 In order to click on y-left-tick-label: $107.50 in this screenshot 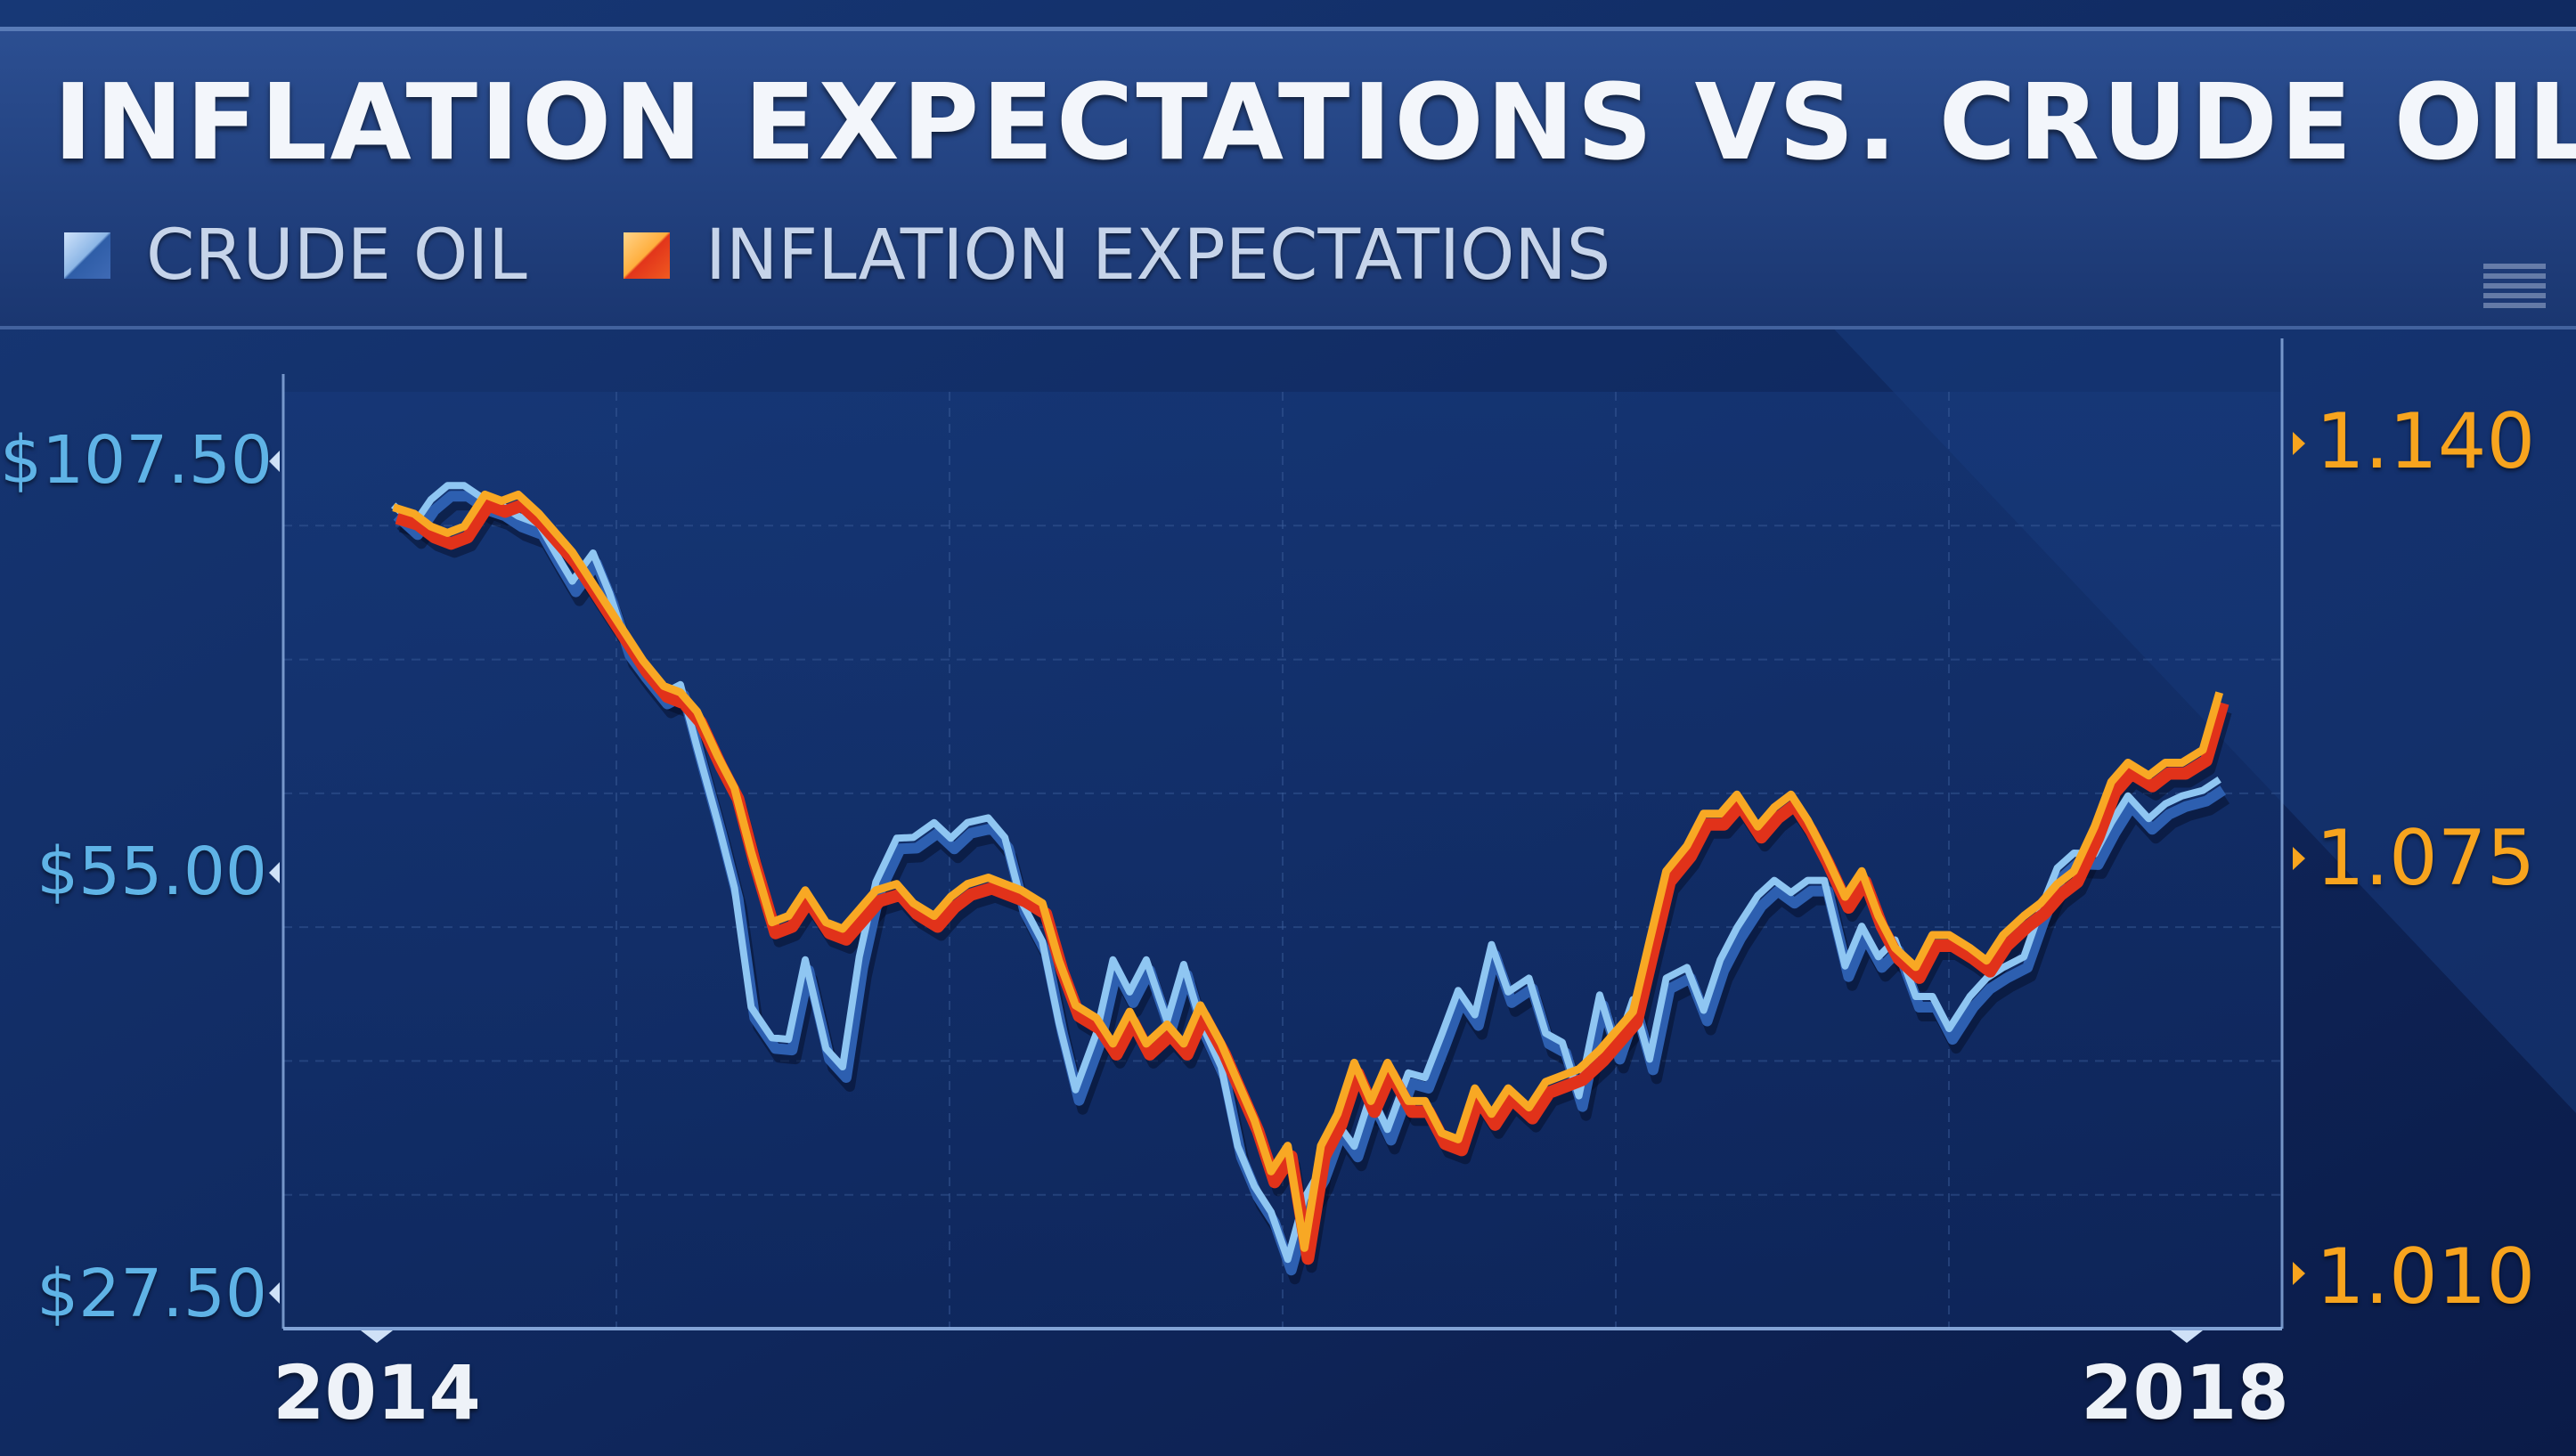, I will do `click(137, 461)`.